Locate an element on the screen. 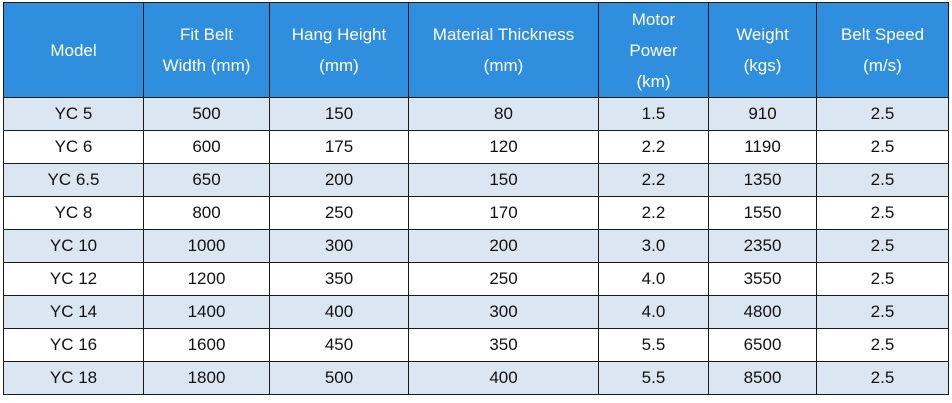 The image size is (952, 403). column-header-line: Model is located at coordinates (73, 50).